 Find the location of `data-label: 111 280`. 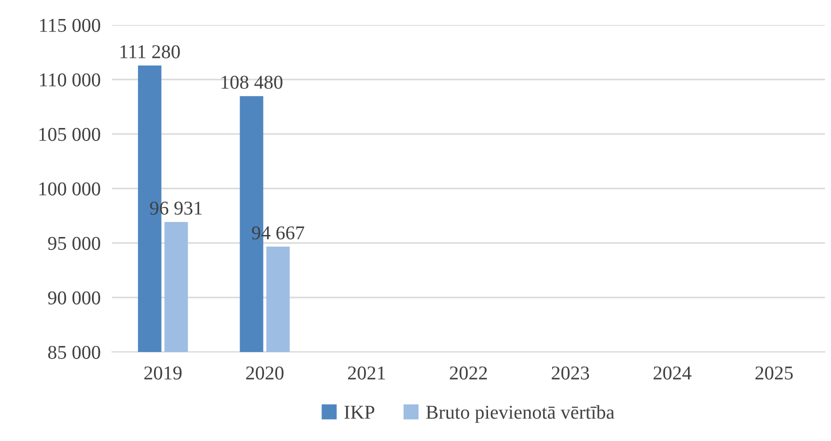

data-label: 111 280 is located at coordinates (150, 51).